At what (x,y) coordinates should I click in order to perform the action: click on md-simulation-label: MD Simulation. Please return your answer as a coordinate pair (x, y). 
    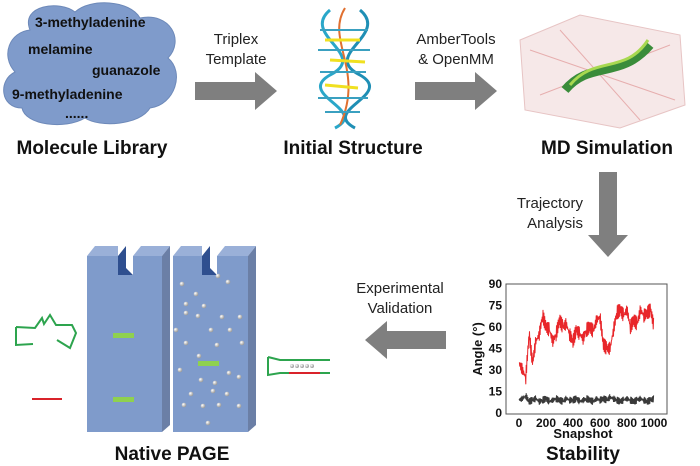
    Looking at the image, I should click on (607, 148).